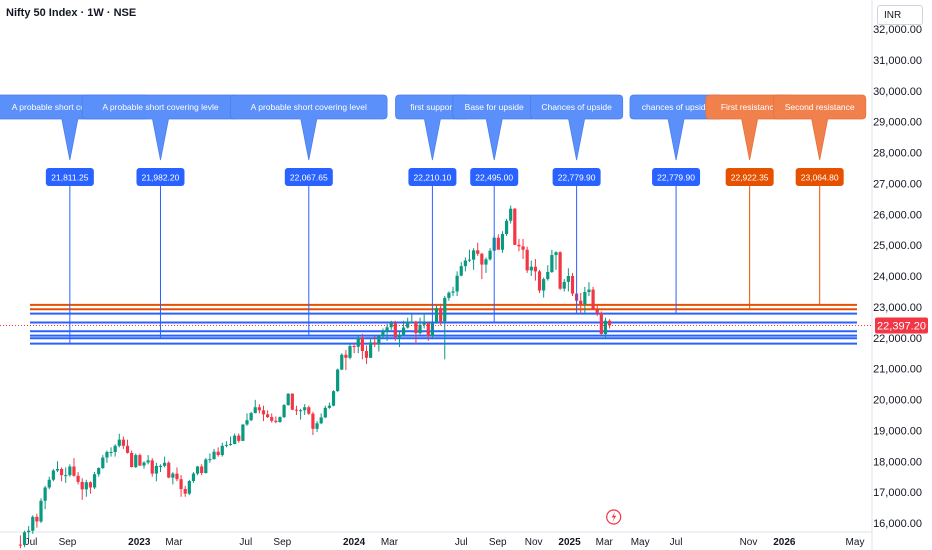  I want to click on callout-text: first support, so click(432, 107).